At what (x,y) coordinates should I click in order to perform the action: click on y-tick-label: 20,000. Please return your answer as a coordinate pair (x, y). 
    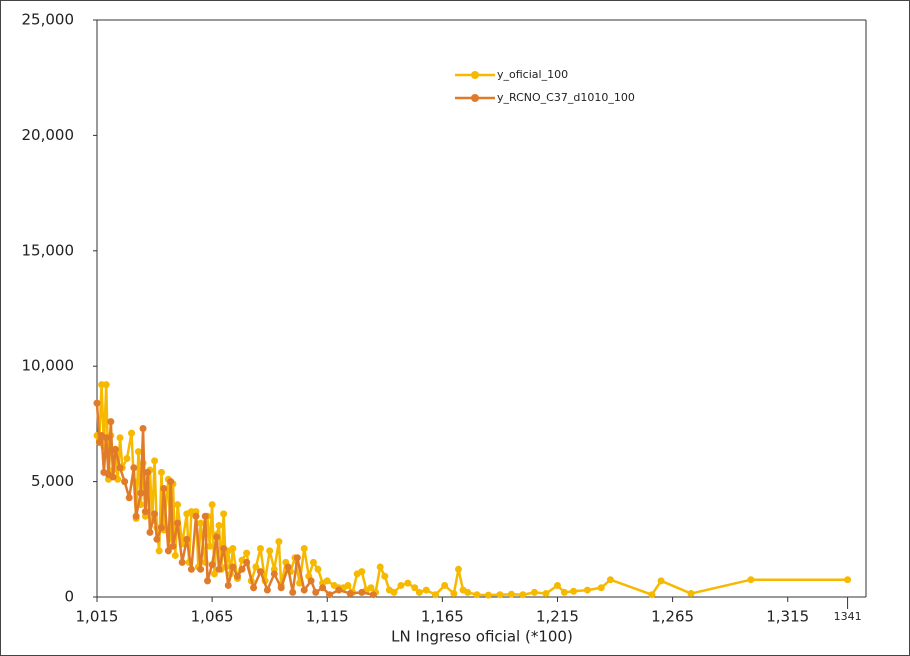
    Looking at the image, I should click on (48, 135).